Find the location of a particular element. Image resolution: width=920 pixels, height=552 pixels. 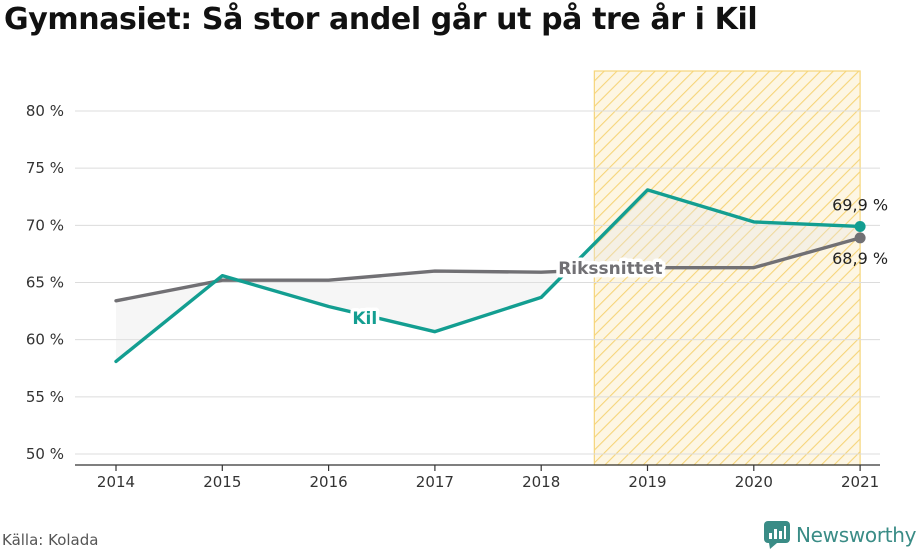

y-tick-label: 60 % is located at coordinates (45, 340).